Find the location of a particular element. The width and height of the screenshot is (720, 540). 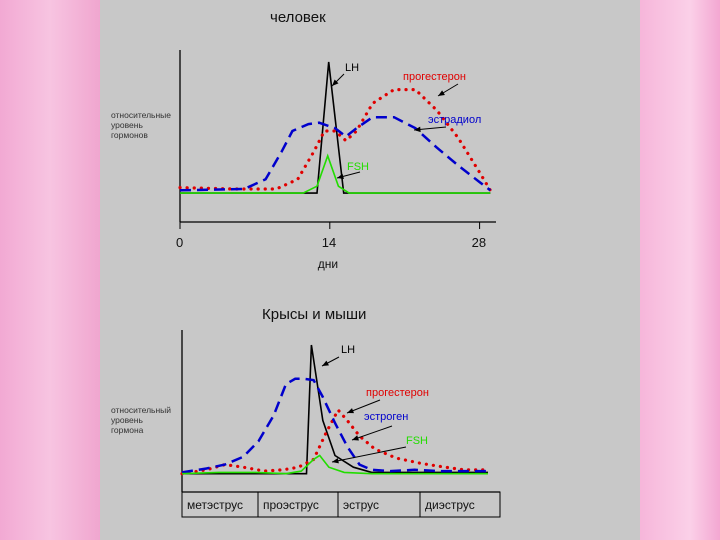

chart1-x-tick-label: 14 is located at coordinates (329, 242).